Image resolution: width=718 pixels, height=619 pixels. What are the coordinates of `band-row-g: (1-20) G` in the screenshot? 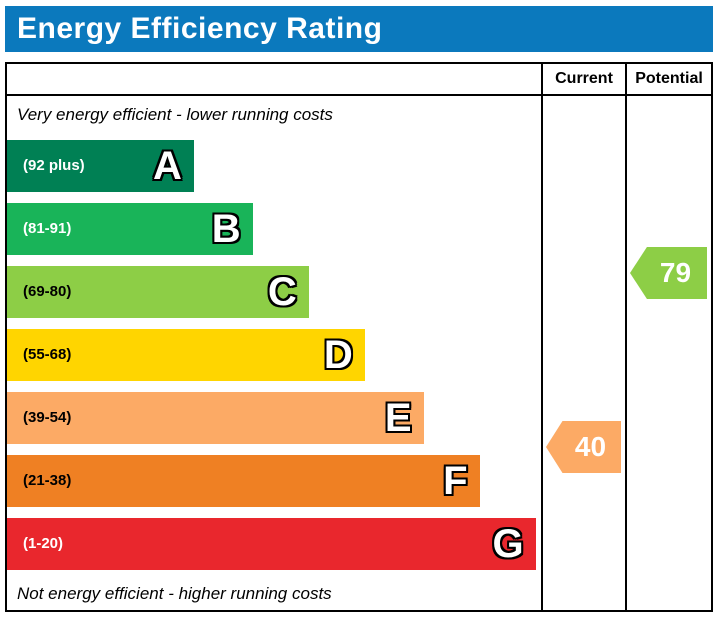 It's located at (274, 543).